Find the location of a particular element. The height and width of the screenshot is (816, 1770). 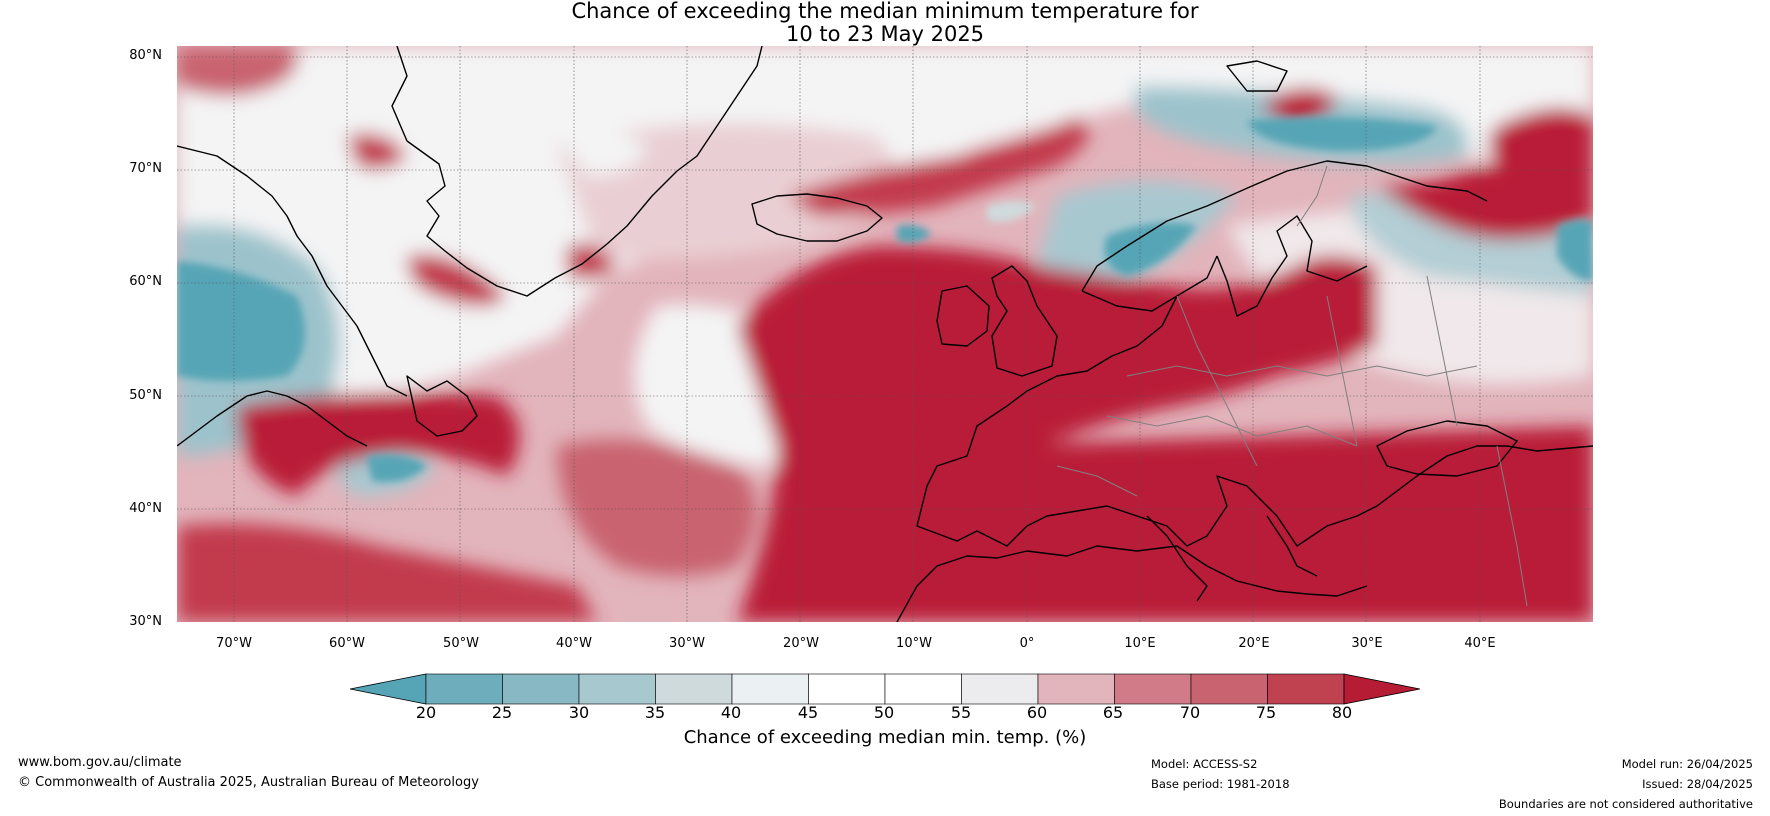

colorbar-tick-80: 80 is located at coordinates (1342, 712).